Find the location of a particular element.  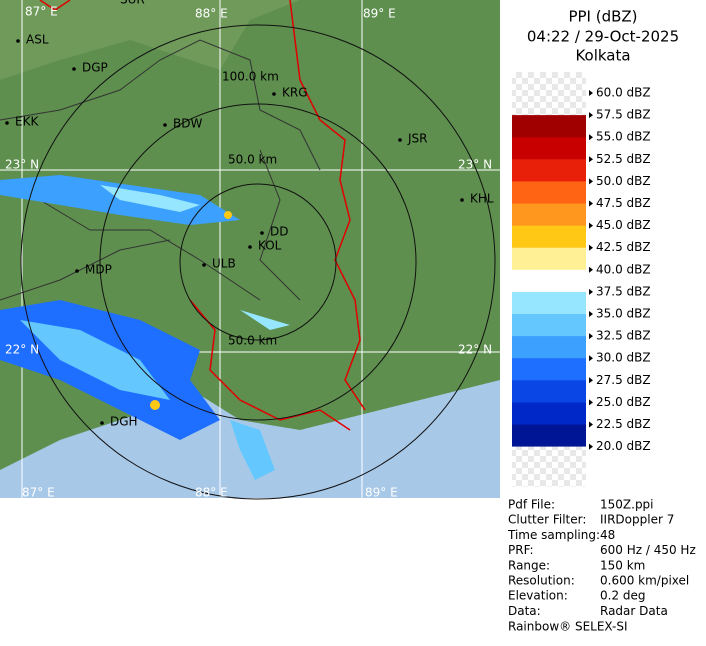

info-key: Clutter Filter: is located at coordinates (547, 520).